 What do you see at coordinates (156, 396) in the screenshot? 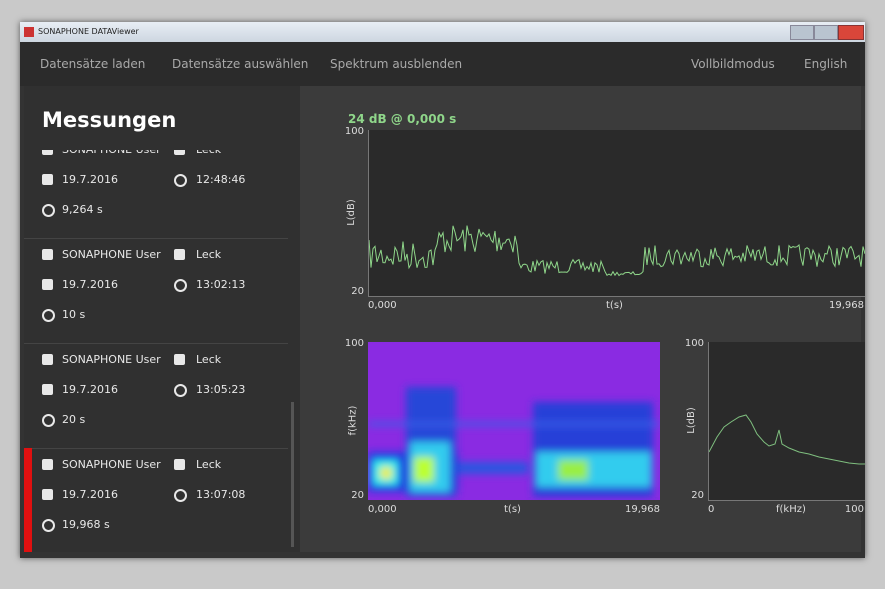
I see `measurement-entry: SONAPHONE User Leck 19.7.2016 13:05:23 20 s` at bounding box center [156, 396].